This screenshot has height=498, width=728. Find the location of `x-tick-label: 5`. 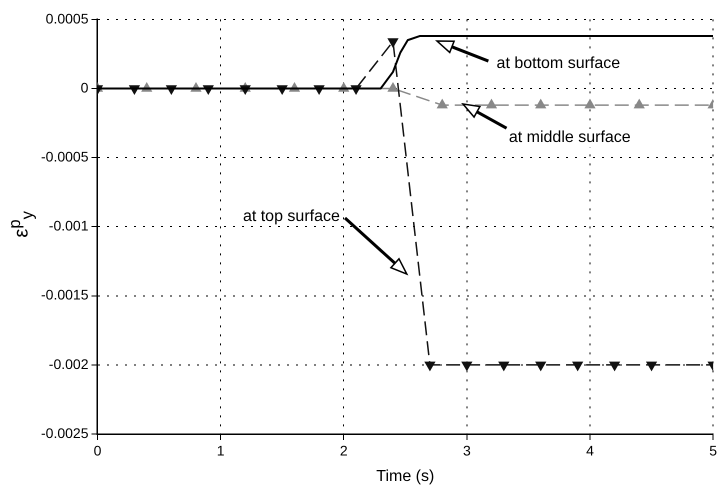

x-tick-label: 5 is located at coordinates (713, 450).